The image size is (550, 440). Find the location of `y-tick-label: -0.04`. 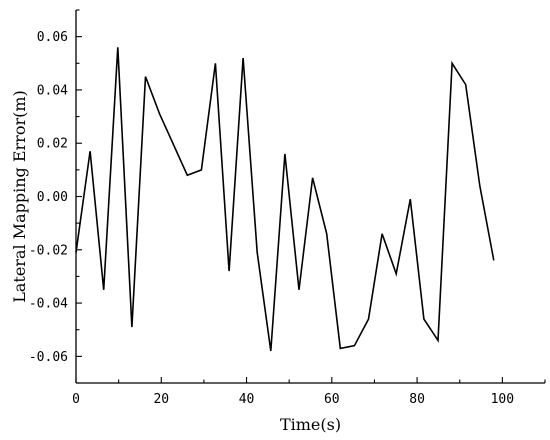

y-tick-label: -0.04 is located at coordinates (48, 304).